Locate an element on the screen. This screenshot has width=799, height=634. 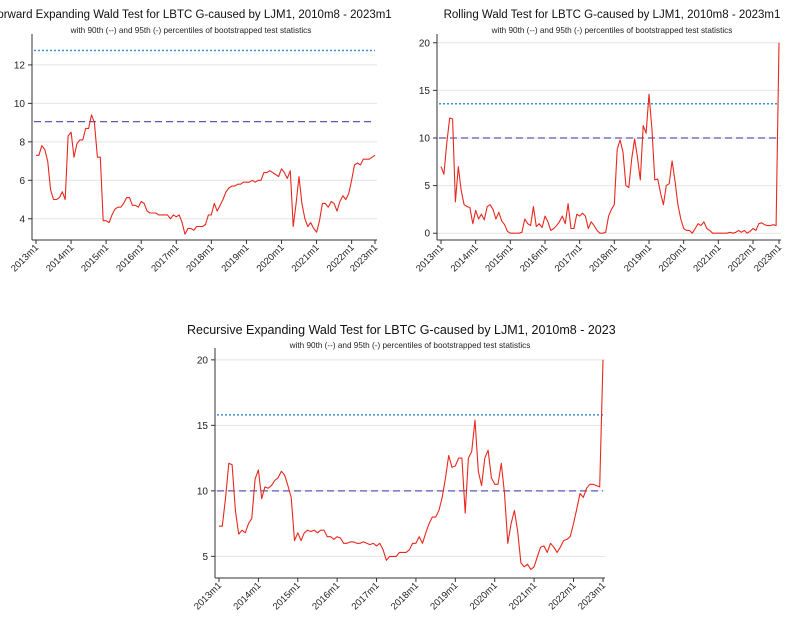
y-tick-label: 12 is located at coordinates (20, 65).